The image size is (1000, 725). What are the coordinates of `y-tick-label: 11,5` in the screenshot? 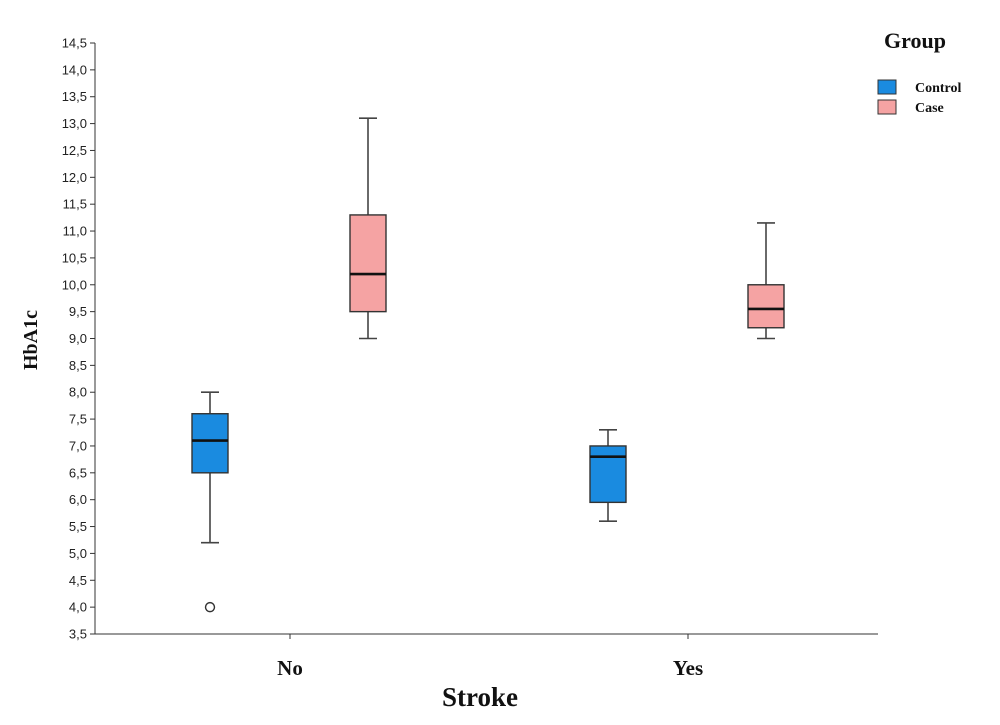 It's located at (75, 204).